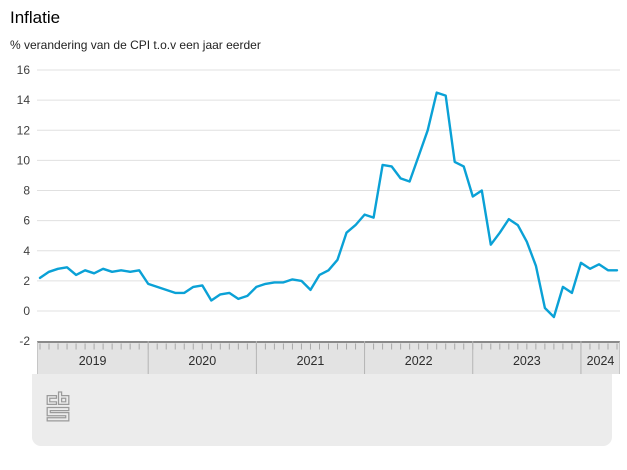 The image size is (627, 470). Describe the element at coordinates (24, 70) in the screenshot. I see `y-axis-label: 16` at that location.